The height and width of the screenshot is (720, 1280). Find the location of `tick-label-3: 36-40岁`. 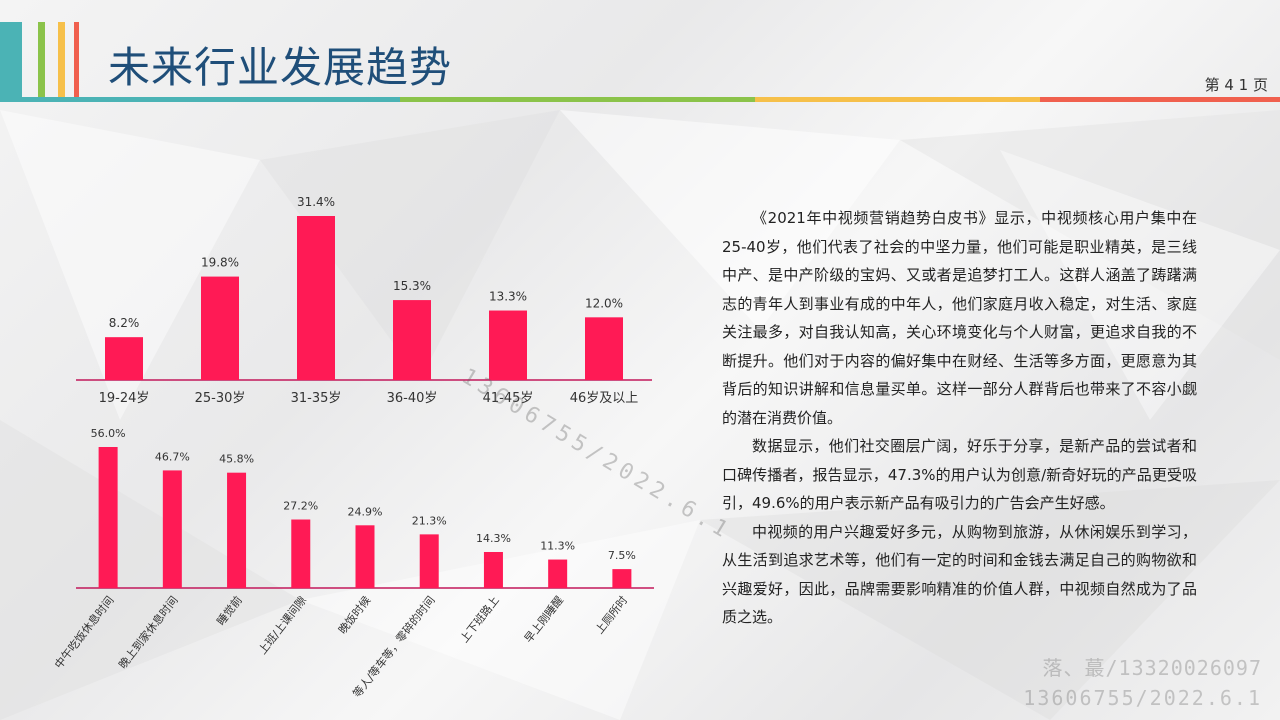

tick-label-3: 36-40岁 is located at coordinates (412, 398).